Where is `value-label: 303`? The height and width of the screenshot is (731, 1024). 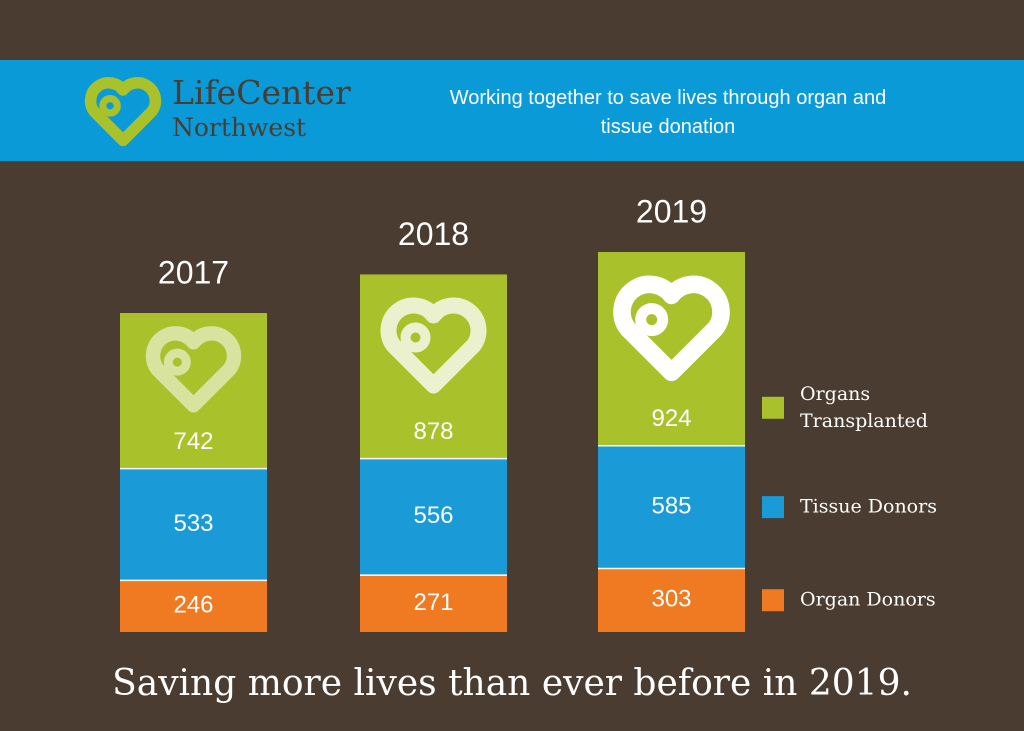 value-label: 303 is located at coordinates (671, 599).